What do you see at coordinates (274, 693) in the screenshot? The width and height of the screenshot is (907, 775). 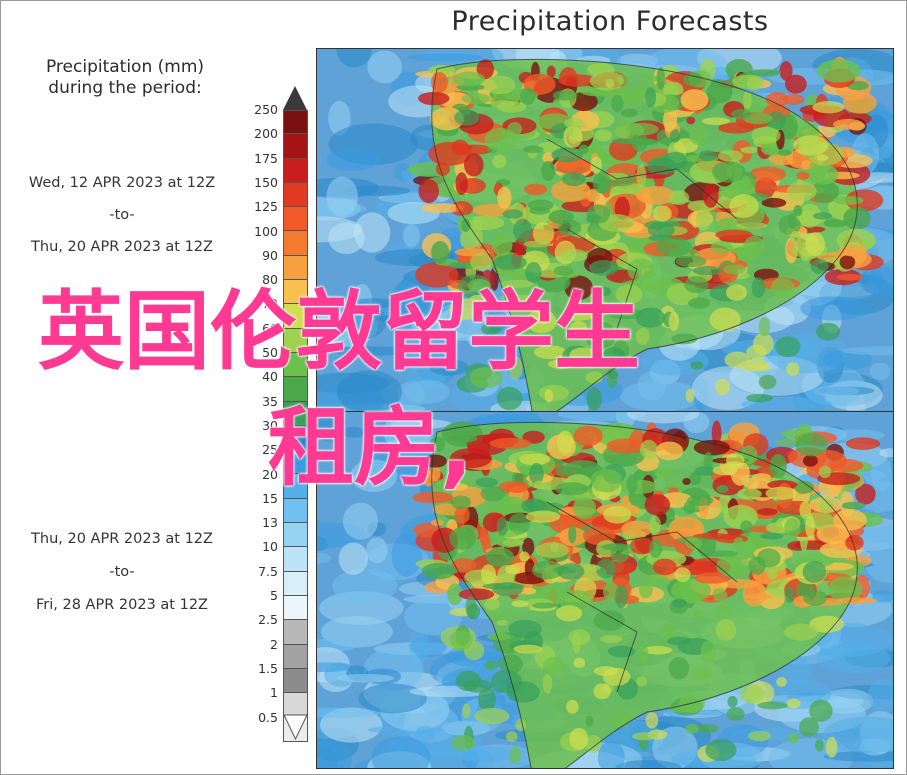 I see `colorbar-tick-label: 1` at bounding box center [274, 693].